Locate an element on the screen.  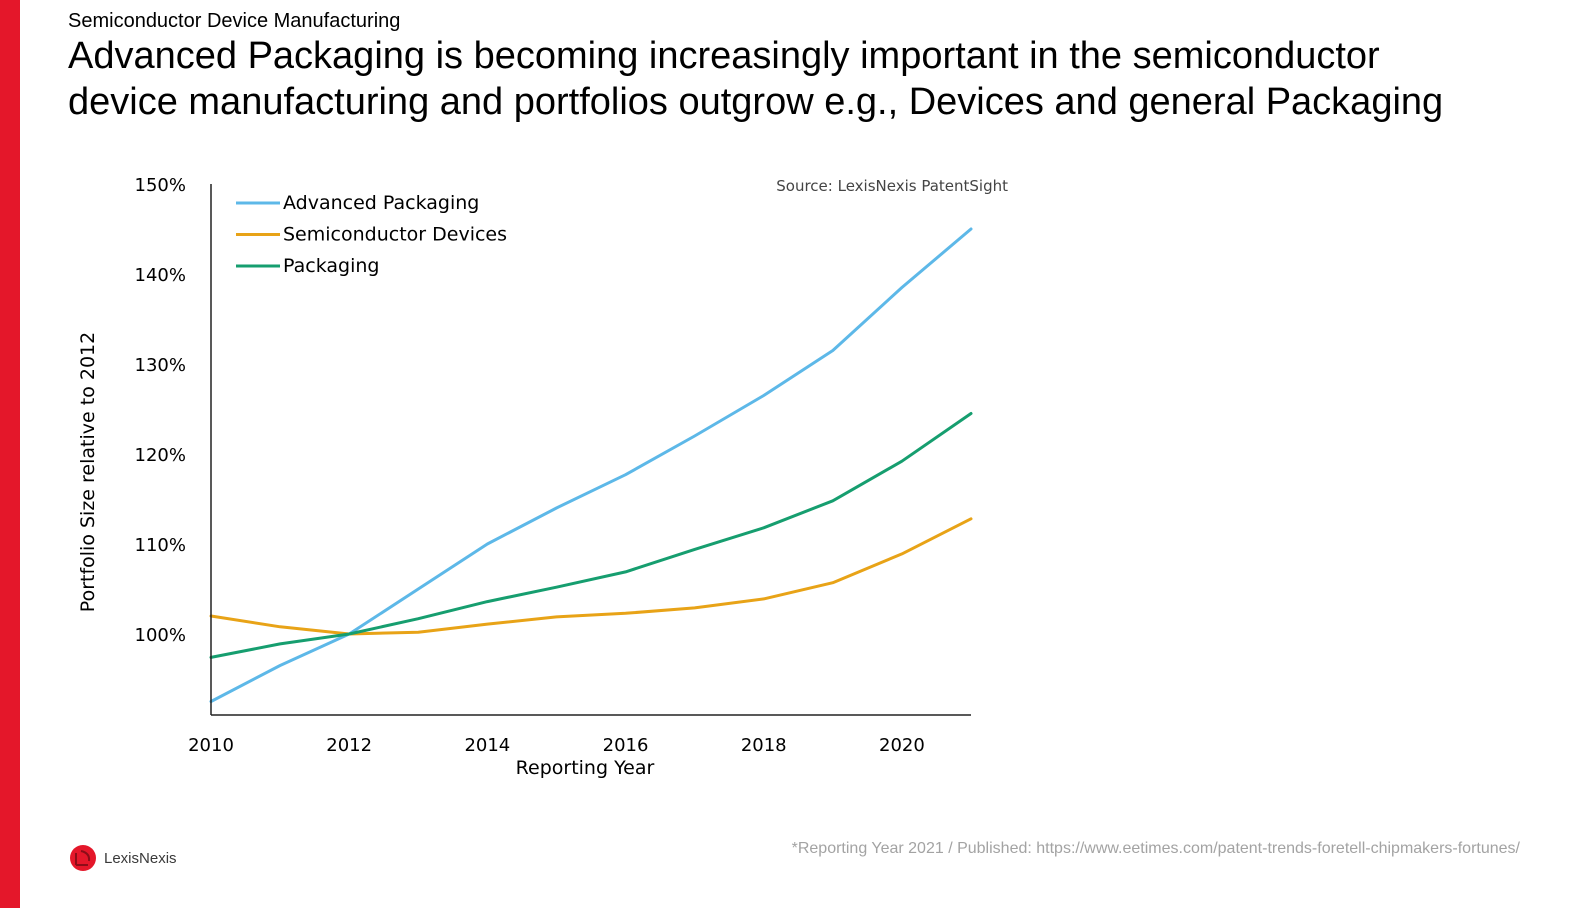
y-tick-label: 150% is located at coordinates (160, 185).